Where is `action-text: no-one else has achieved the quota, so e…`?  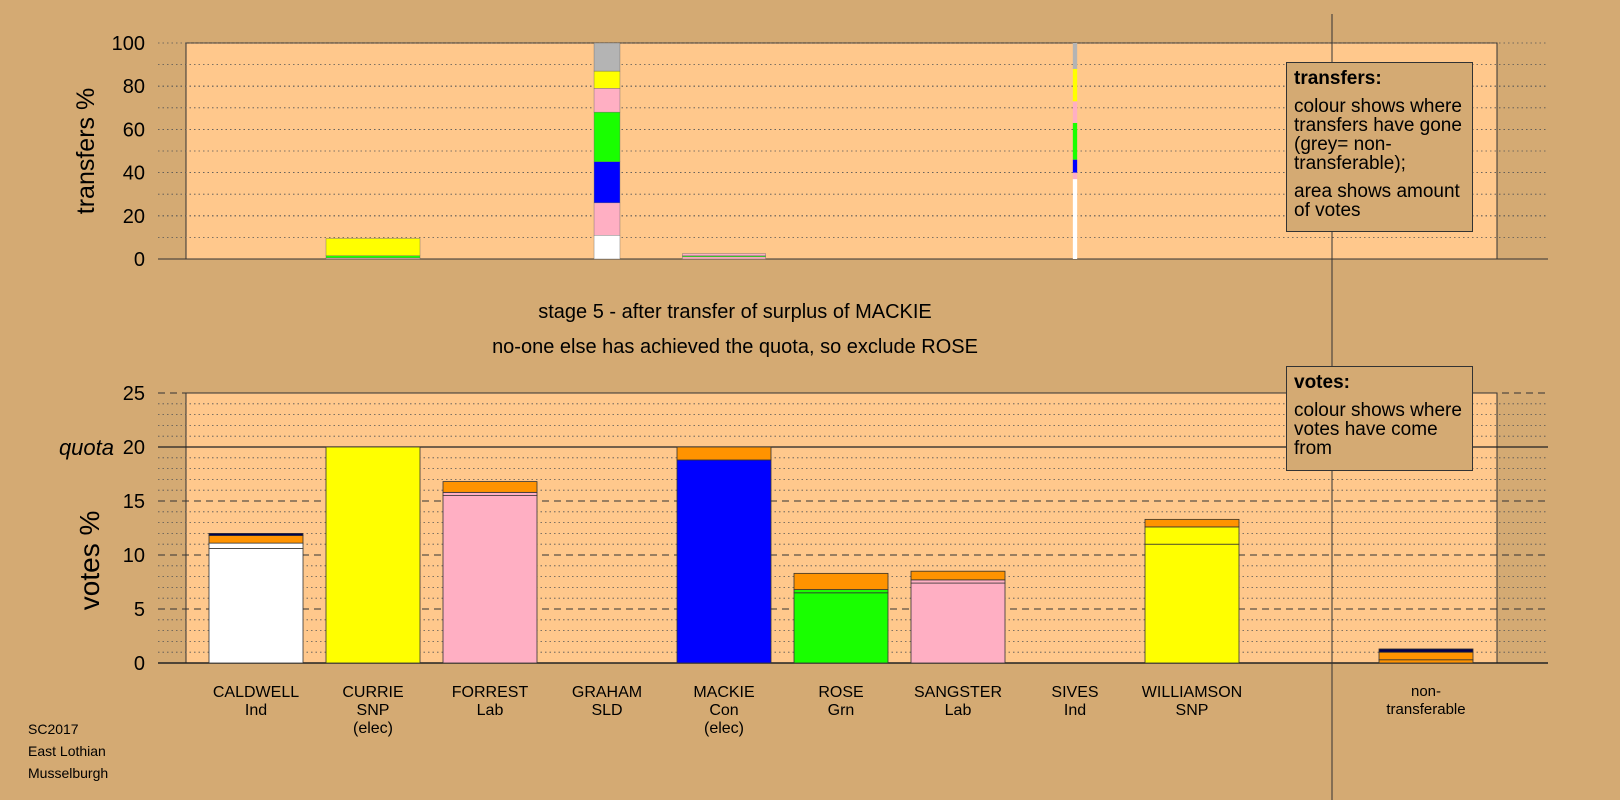
action-text: no-one else has achieved the quota, so e… is located at coordinates (735, 347).